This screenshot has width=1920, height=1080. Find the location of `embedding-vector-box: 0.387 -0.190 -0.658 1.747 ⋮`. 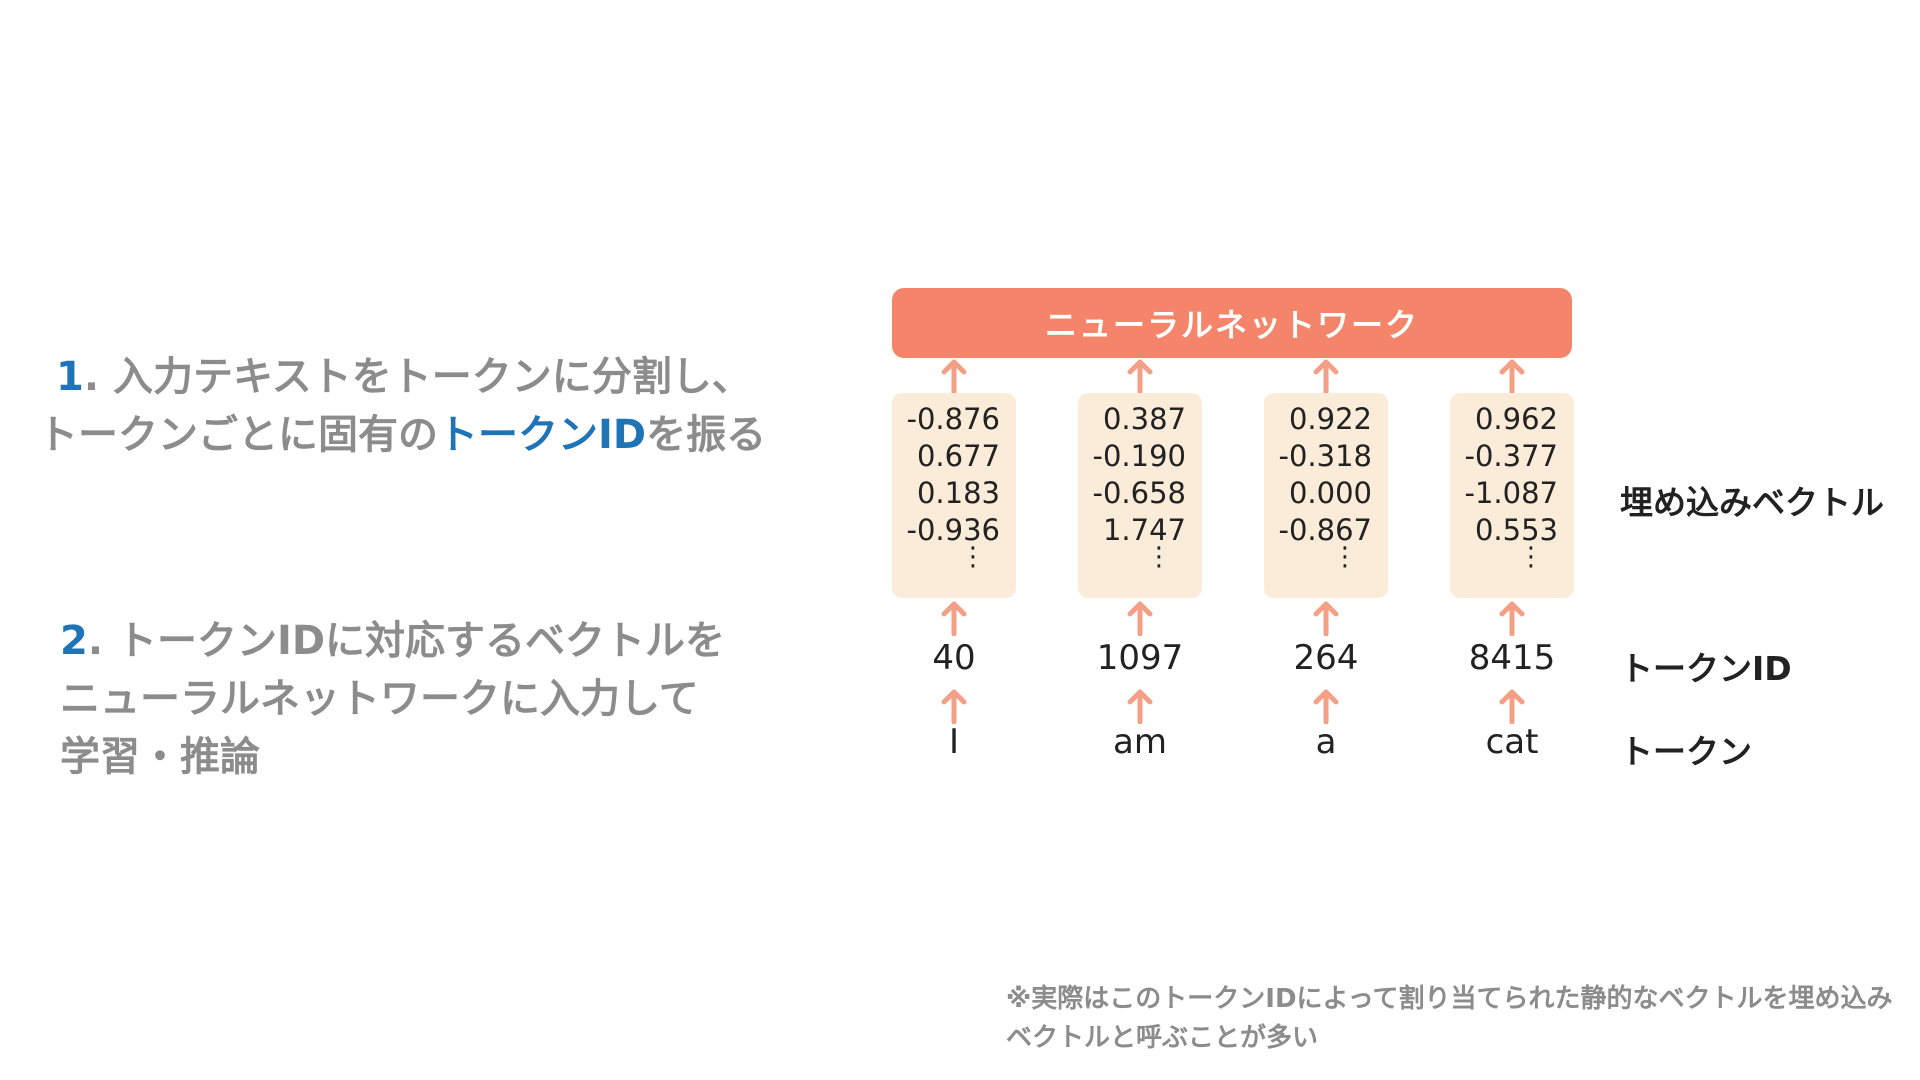

embedding-vector-box: 0.387 -0.190 -0.658 1.747 ⋮ is located at coordinates (1140, 495).